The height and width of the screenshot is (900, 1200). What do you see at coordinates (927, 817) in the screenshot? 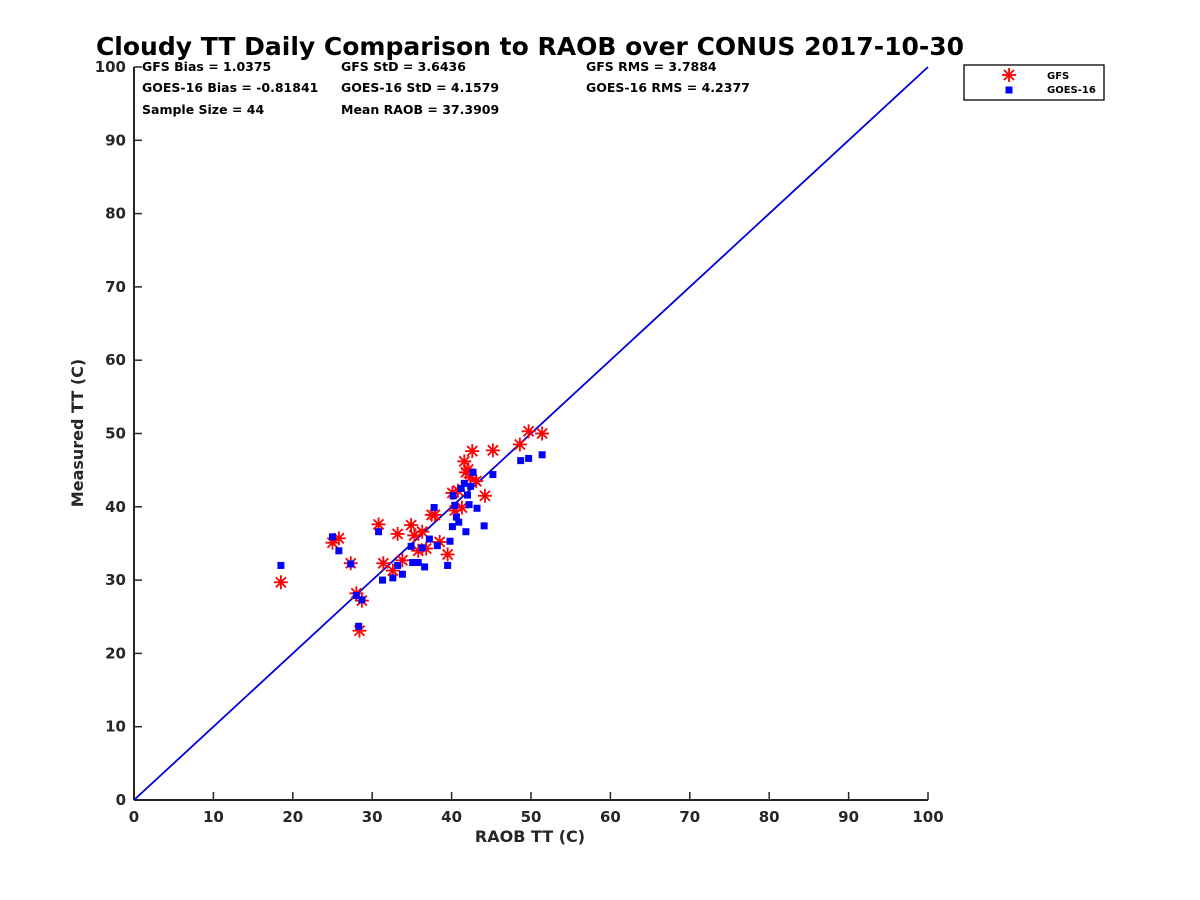
I see `x-tick-label: 100` at bounding box center [927, 817].